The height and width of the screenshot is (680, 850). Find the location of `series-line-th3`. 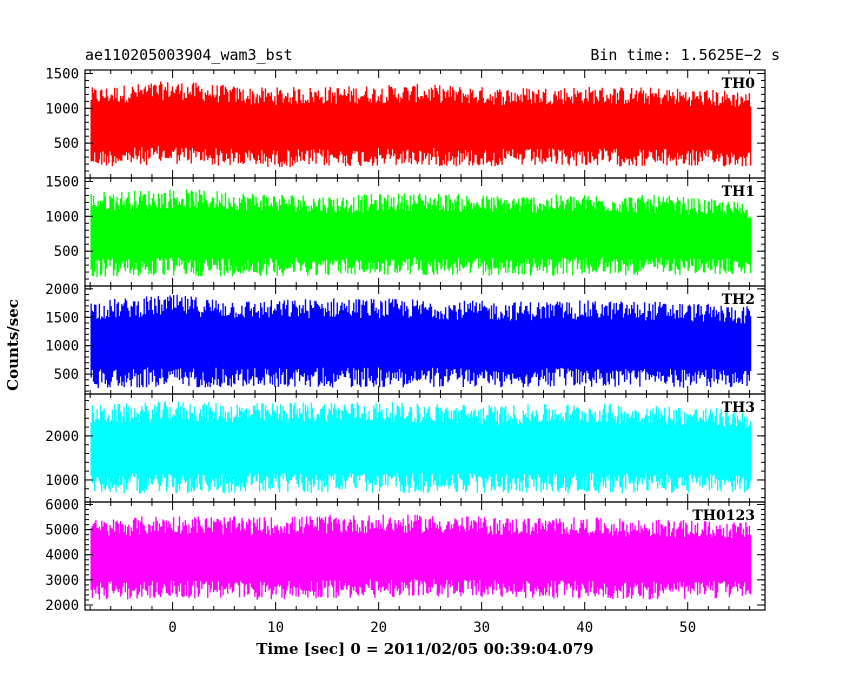

series-line-th3 is located at coordinates (421, 447).